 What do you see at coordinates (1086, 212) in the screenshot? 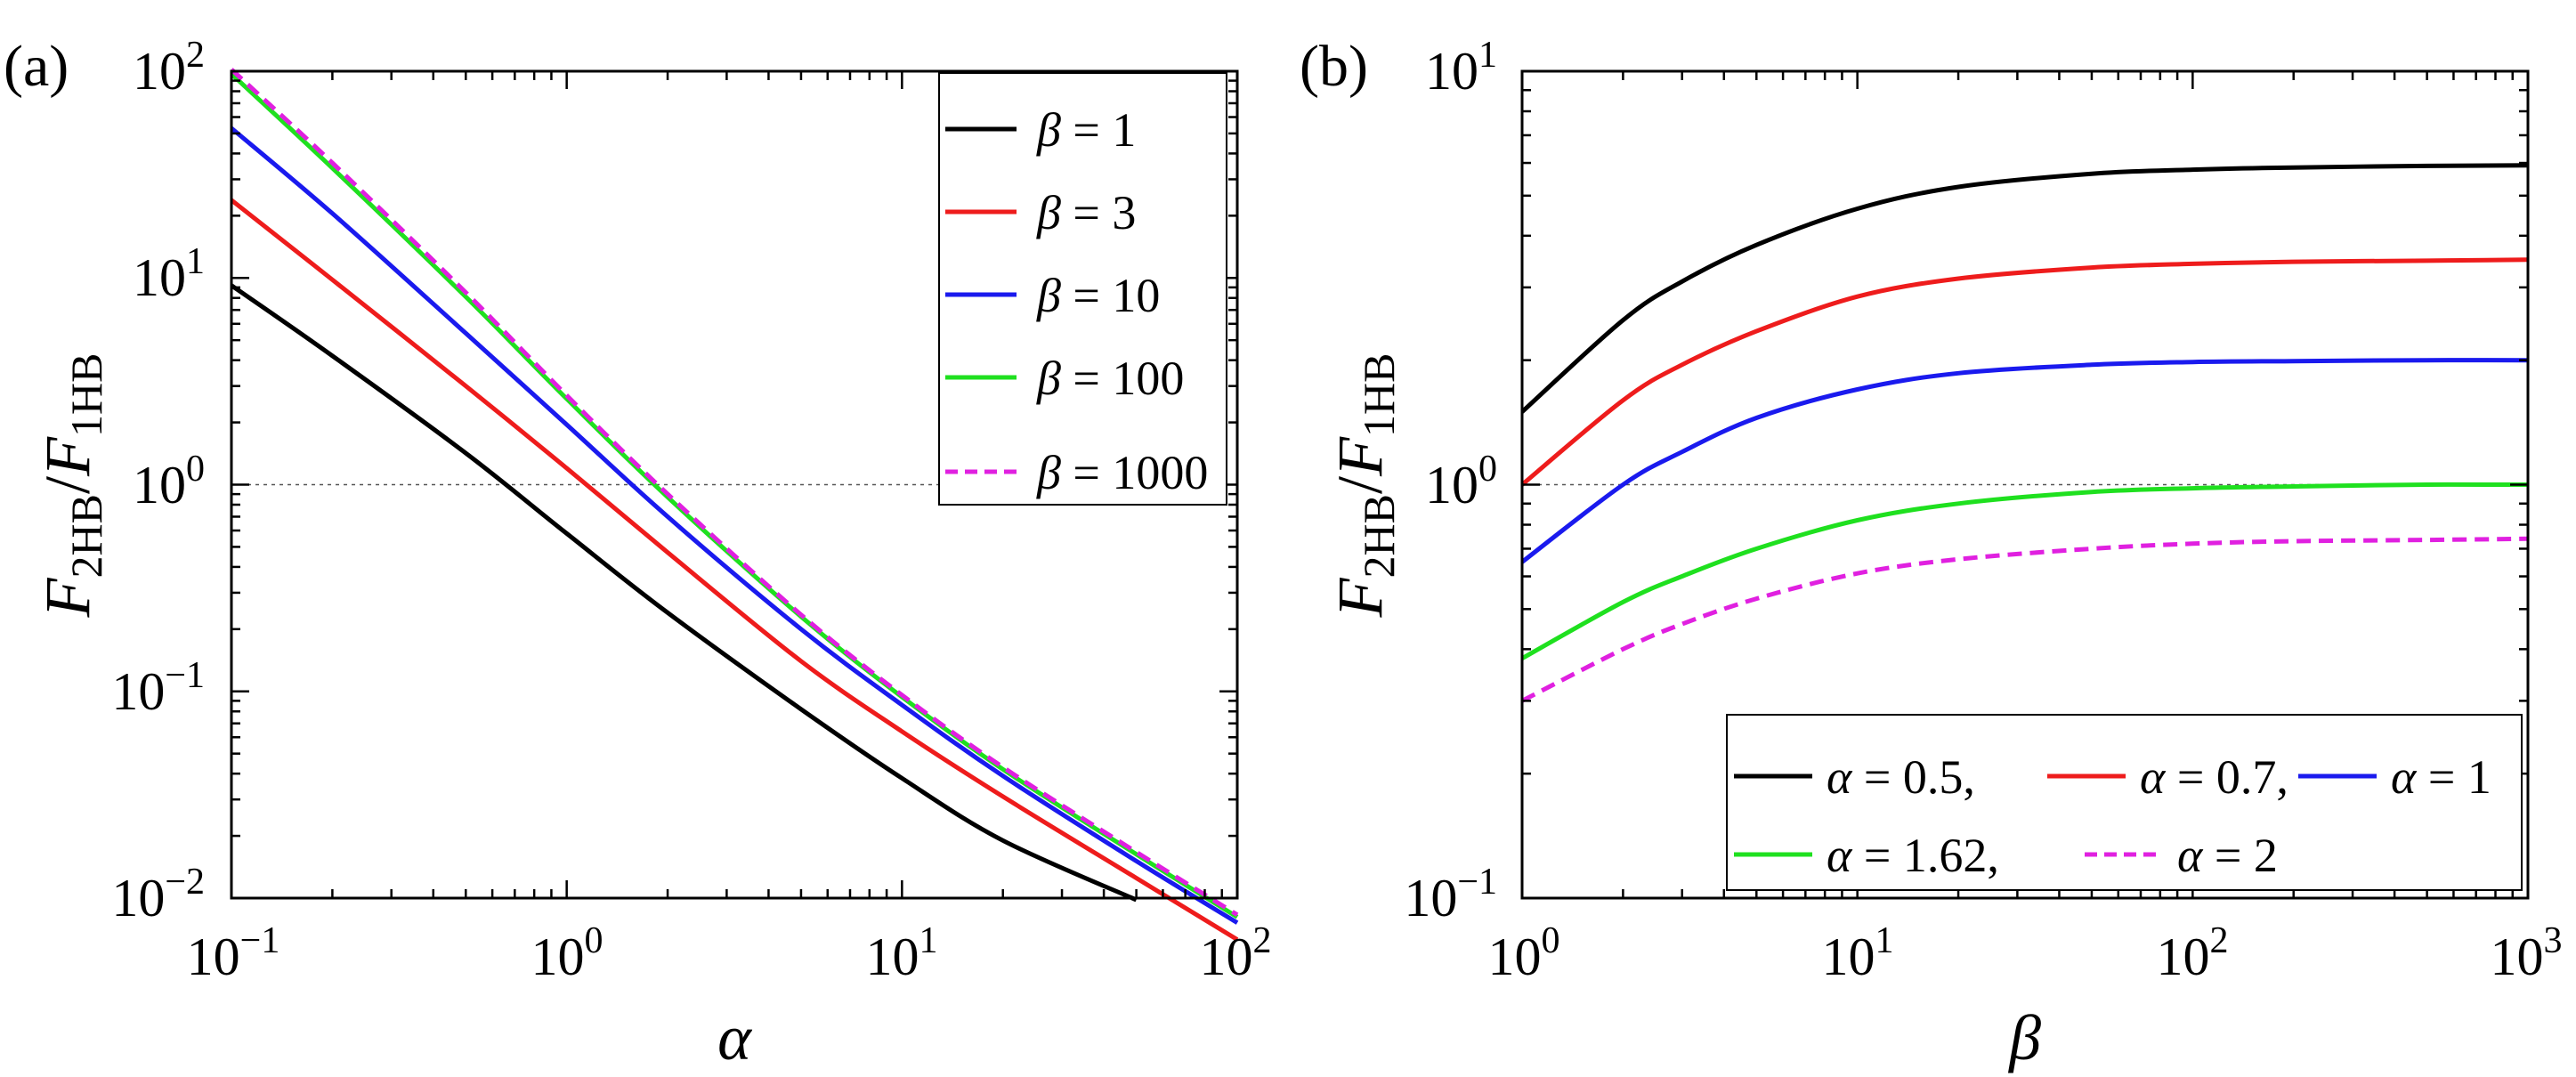
I see `legend-label: β = 3` at bounding box center [1086, 212].